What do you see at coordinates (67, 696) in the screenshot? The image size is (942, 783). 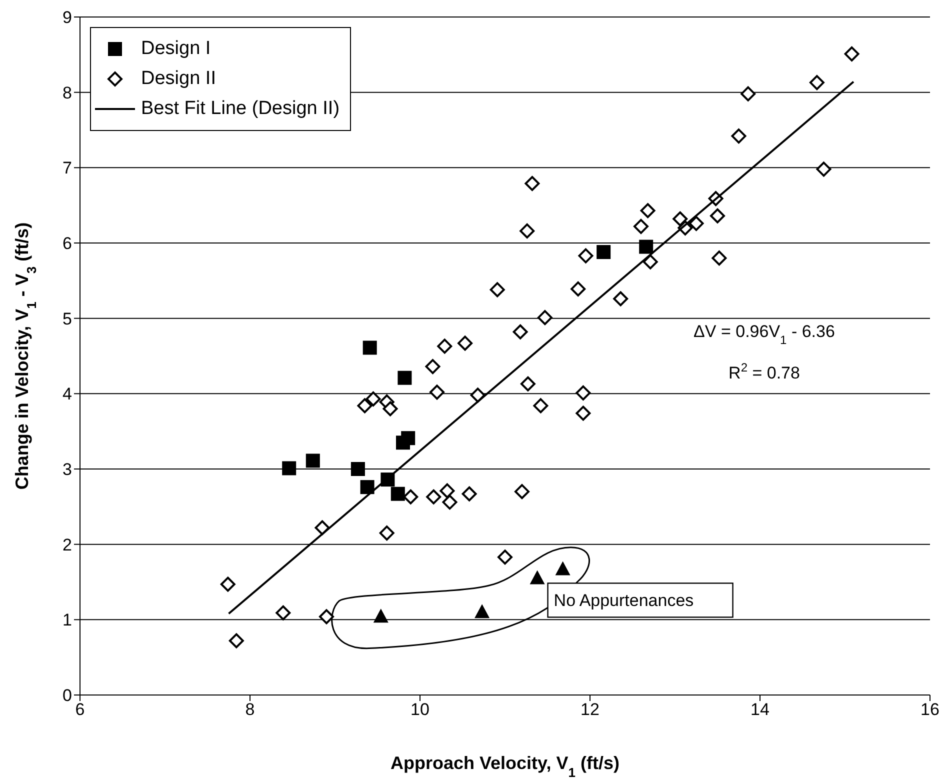 I see `y-tick-label: 0` at bounding box center [67, 696].